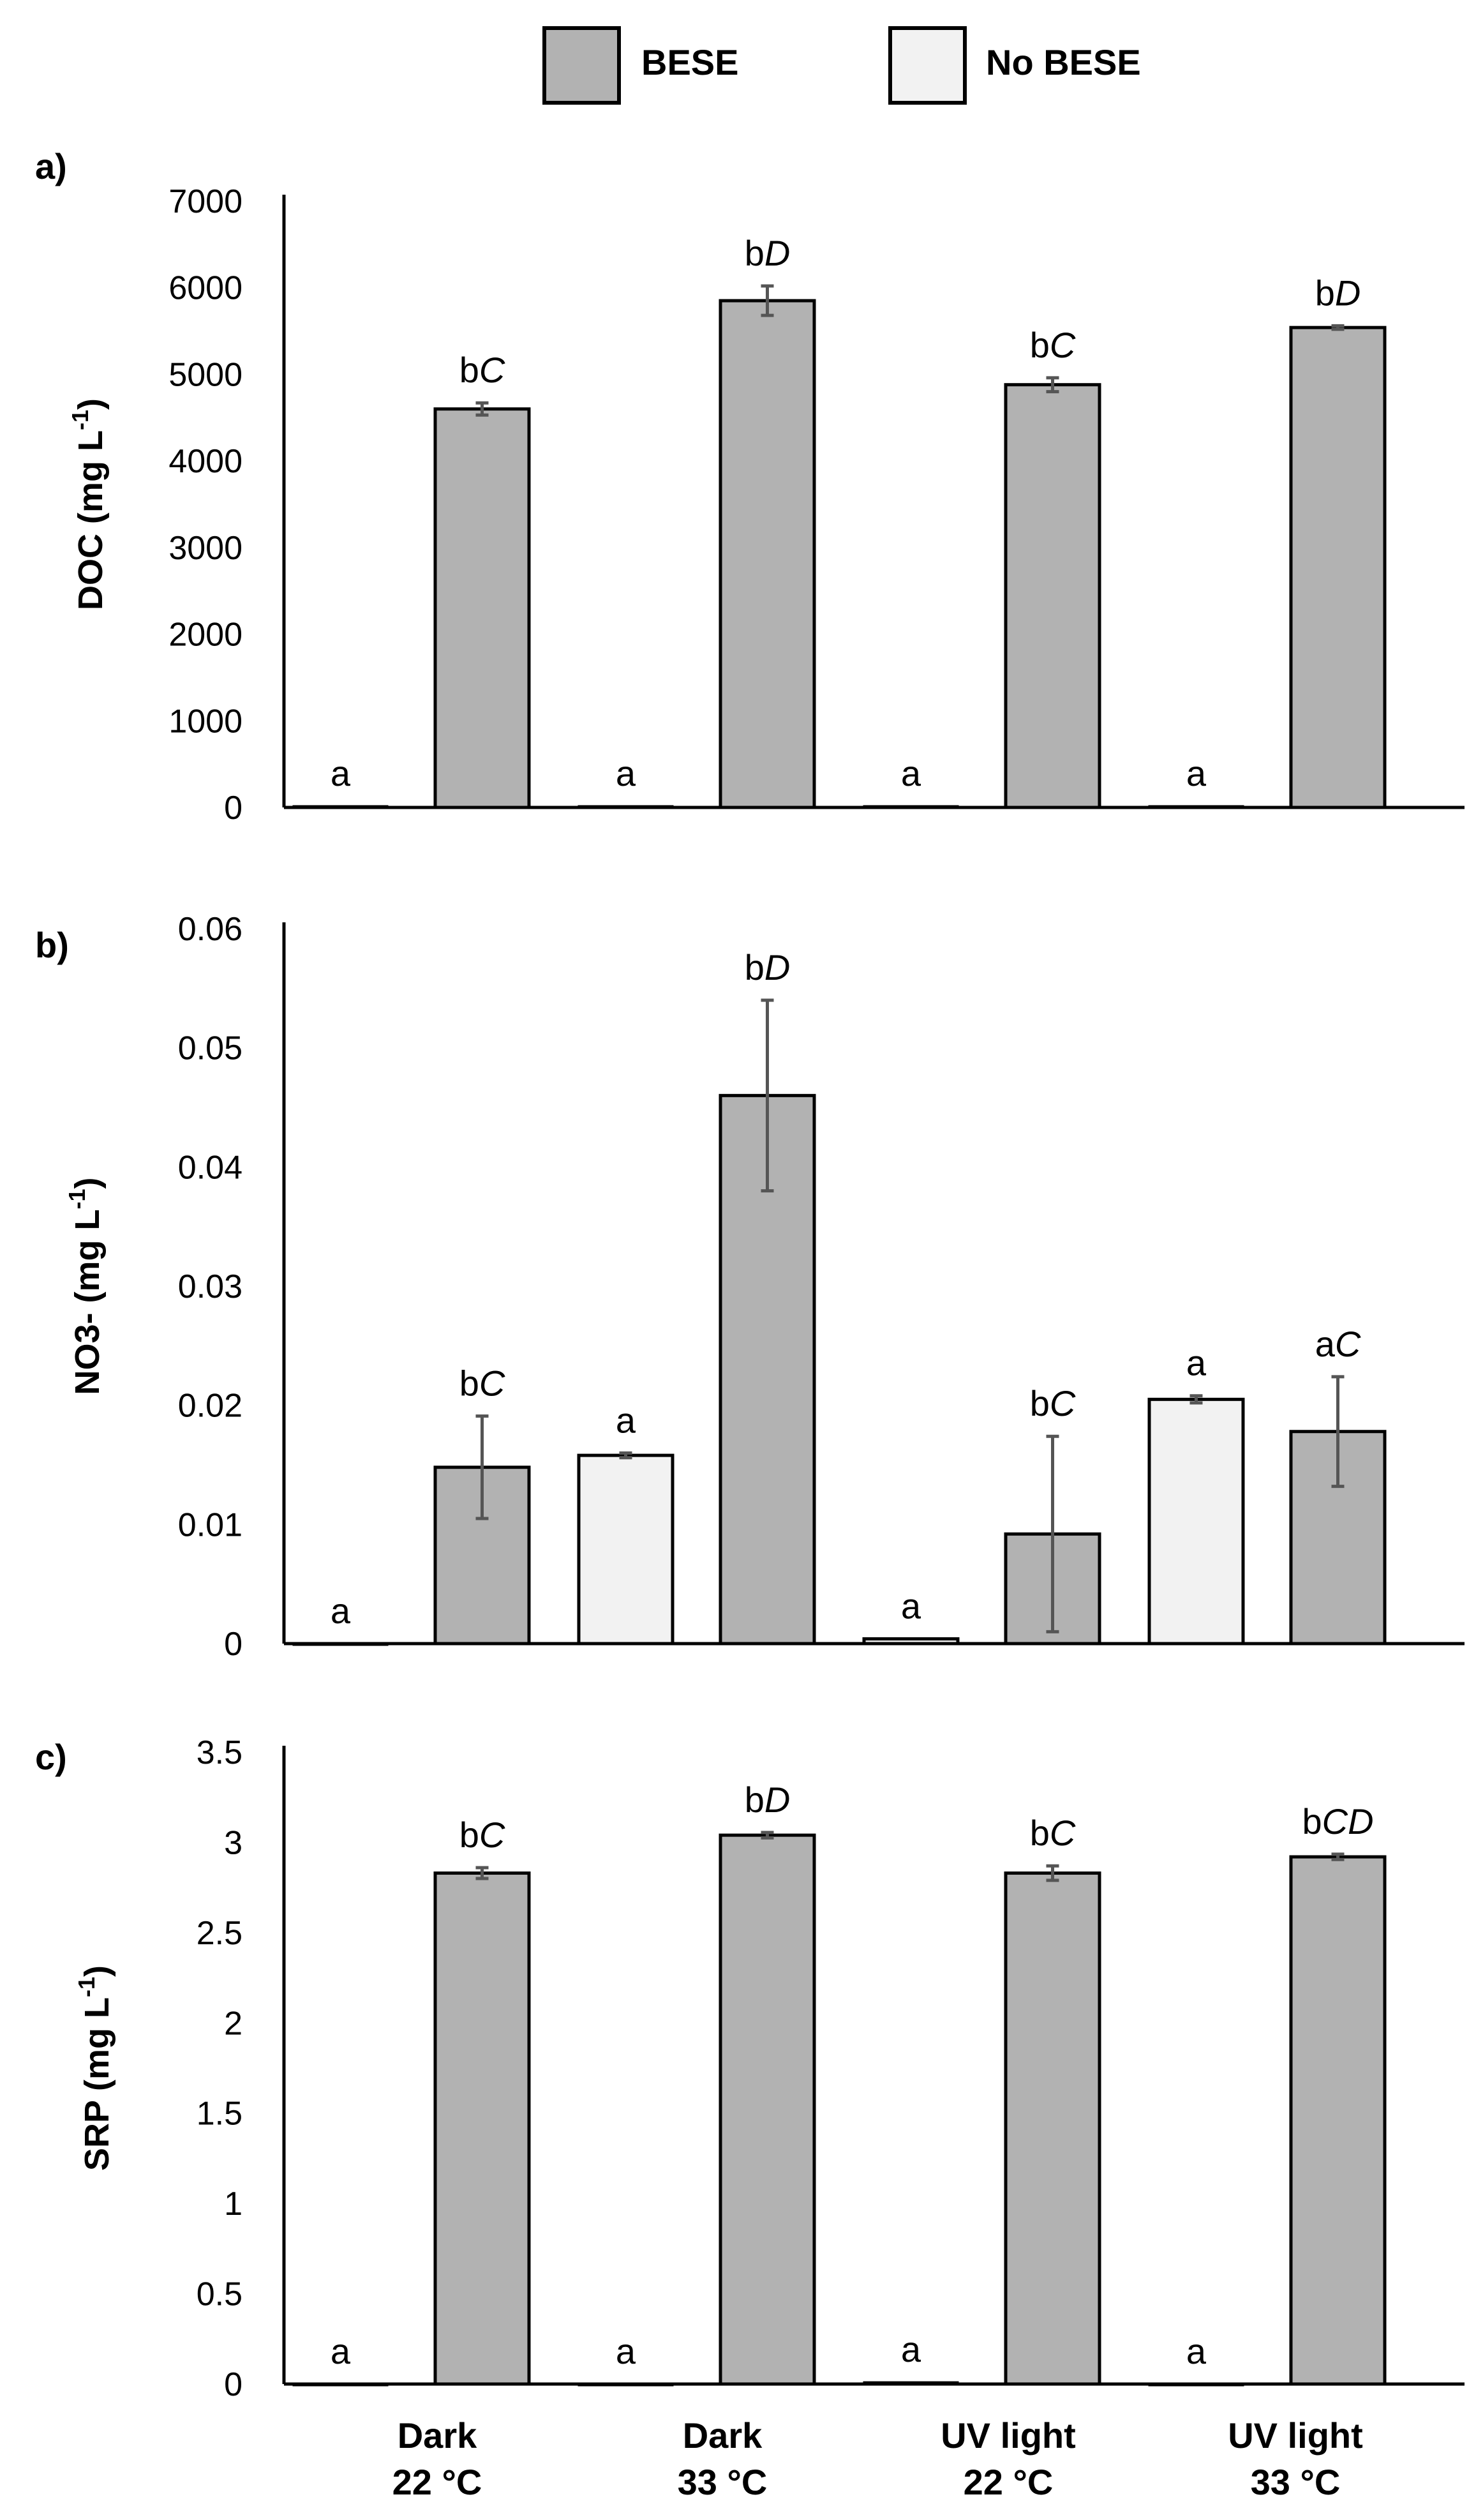  Describe the element at coordinates (205, 548) in the screenshot. I see `y-tick-label: 3000` at that location.